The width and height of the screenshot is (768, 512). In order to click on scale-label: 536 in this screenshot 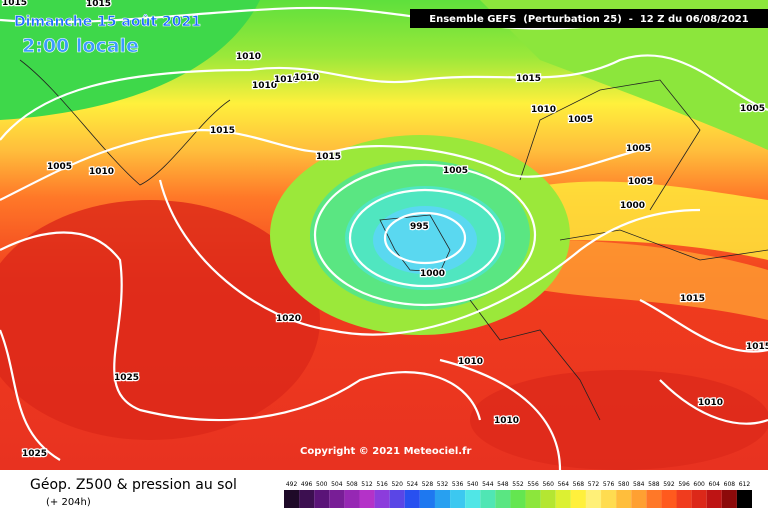, I will do `click(458, 484)`.